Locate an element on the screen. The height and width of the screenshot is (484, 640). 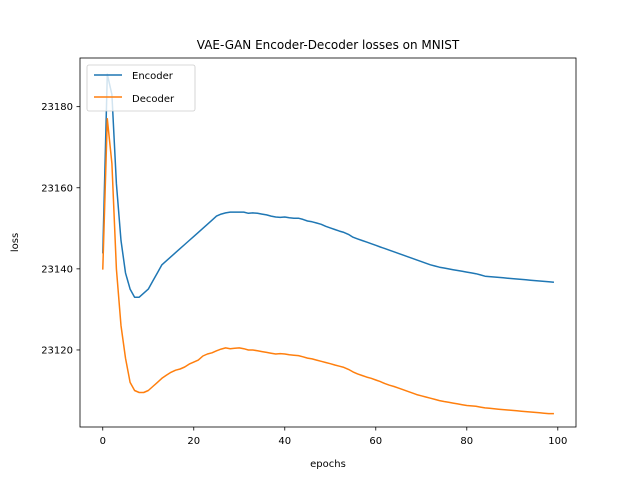
y-tick-label: 23140 is located at coordinates (57, 269).